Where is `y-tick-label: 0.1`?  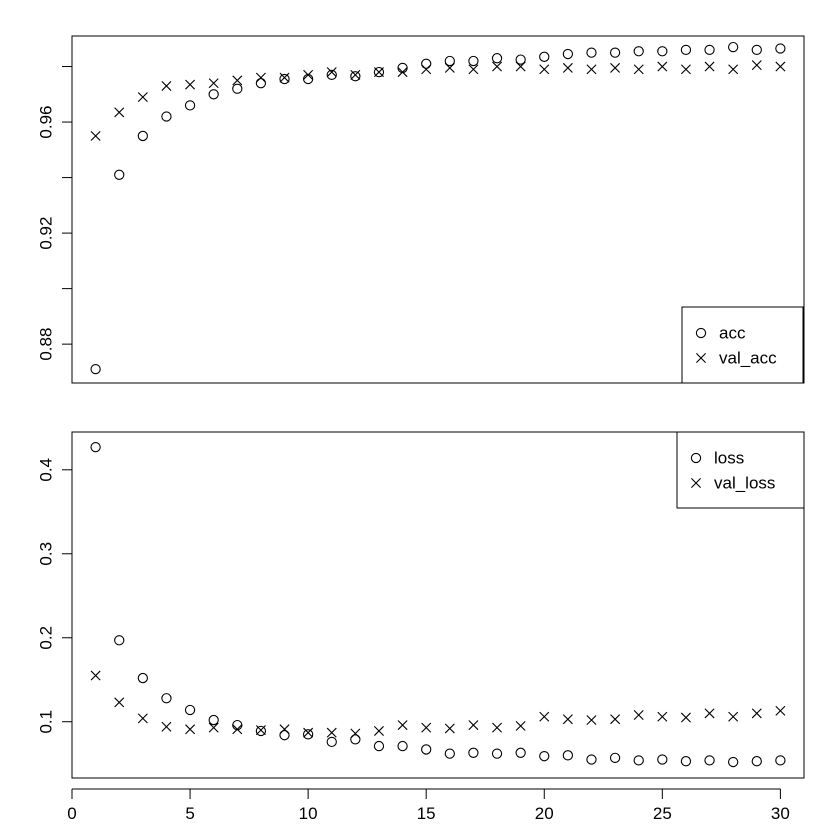
y-tick-label: 0.1 is located at coordinates (46, 722).